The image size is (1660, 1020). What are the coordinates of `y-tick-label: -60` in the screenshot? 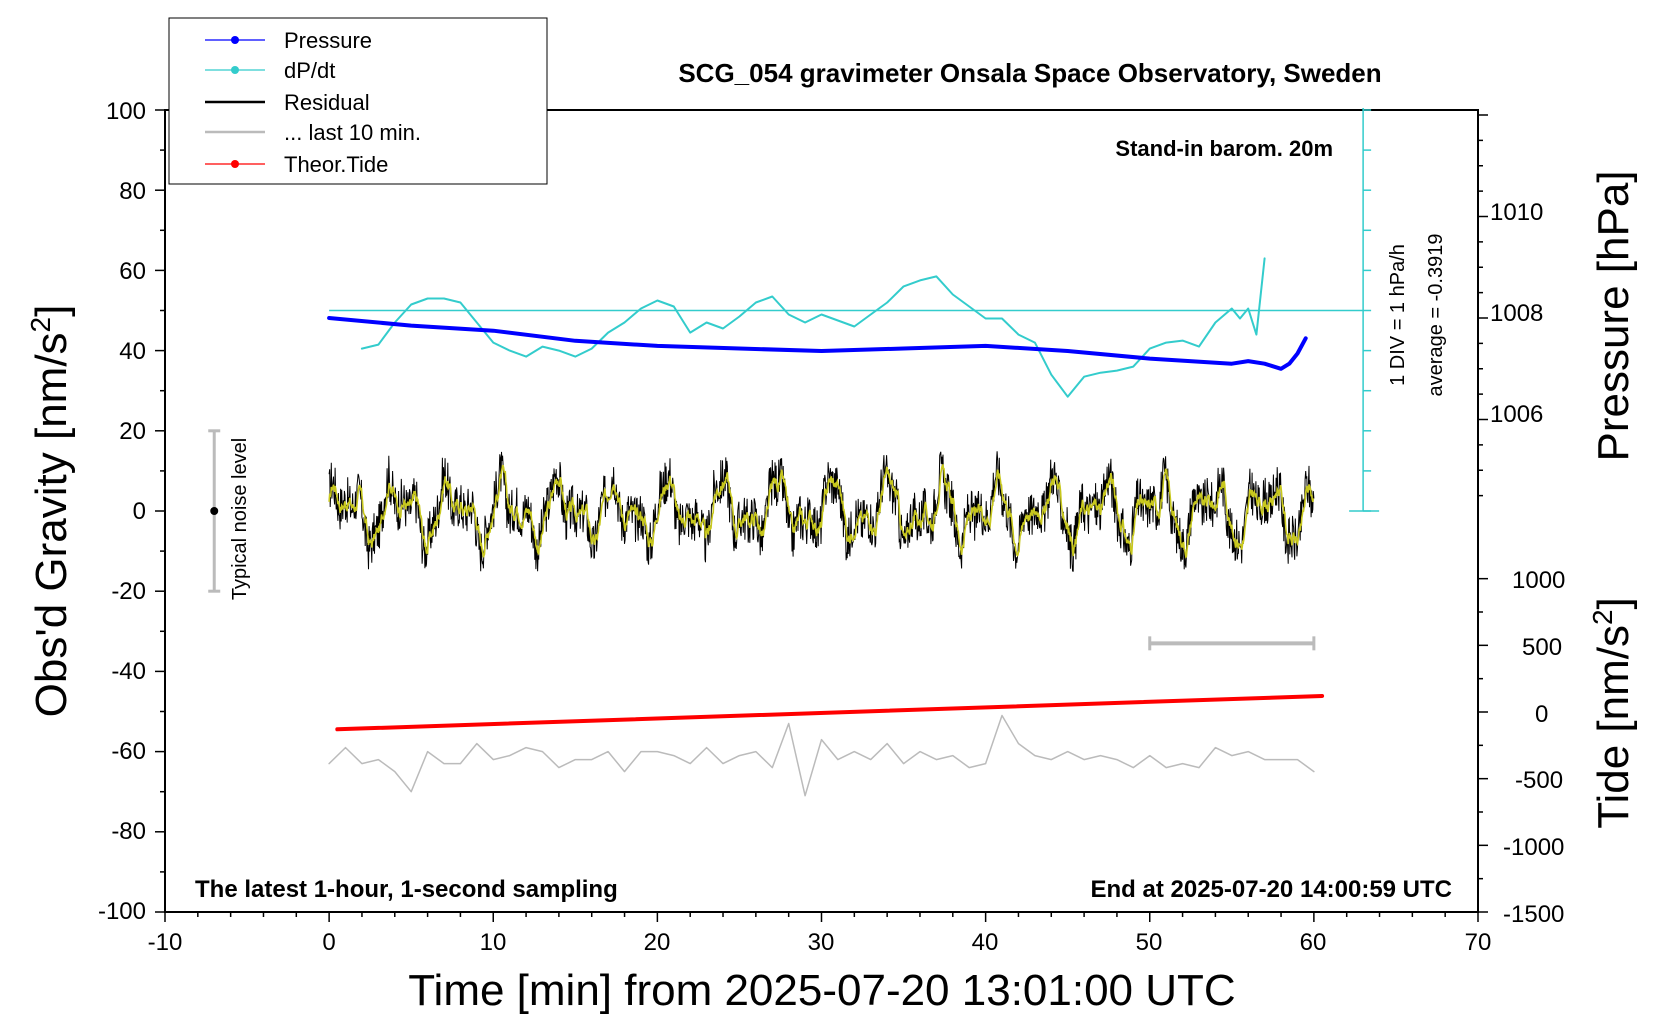 It's located at (128, 751).